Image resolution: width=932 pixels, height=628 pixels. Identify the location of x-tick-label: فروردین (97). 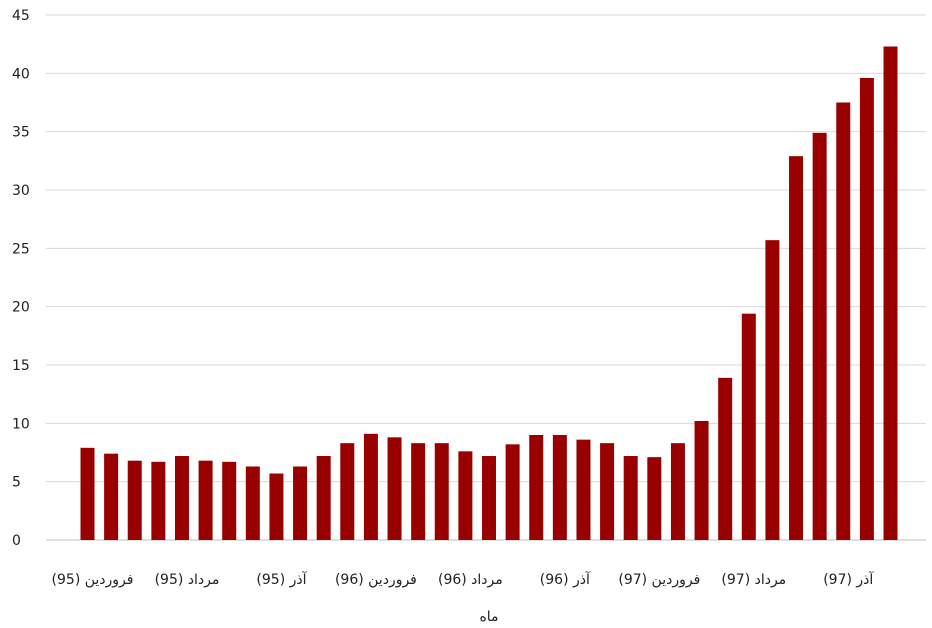
(659, 580).